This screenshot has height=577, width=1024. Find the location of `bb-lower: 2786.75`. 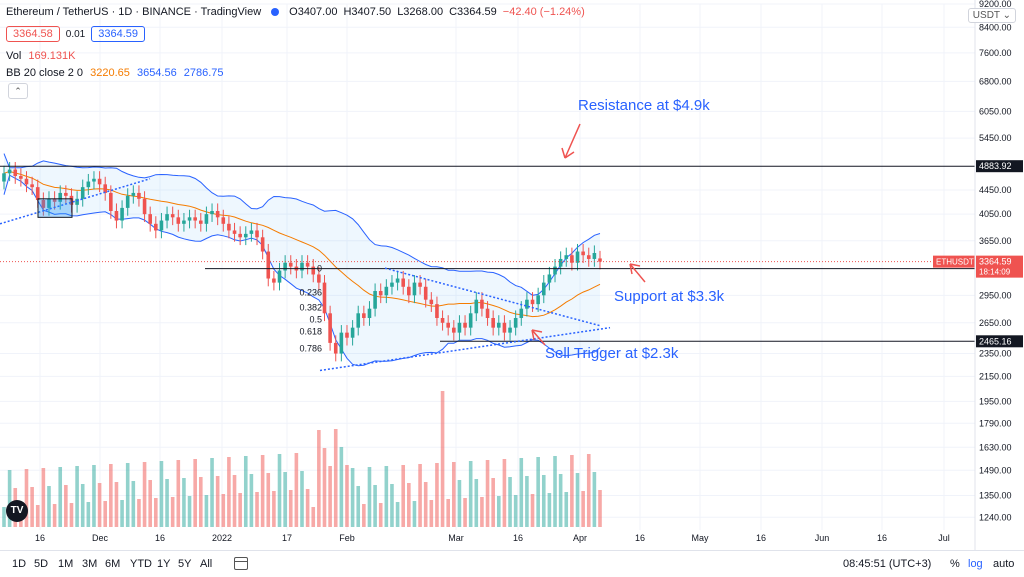

bb-lower: 2786.75 is located at coordinates (203, 73).